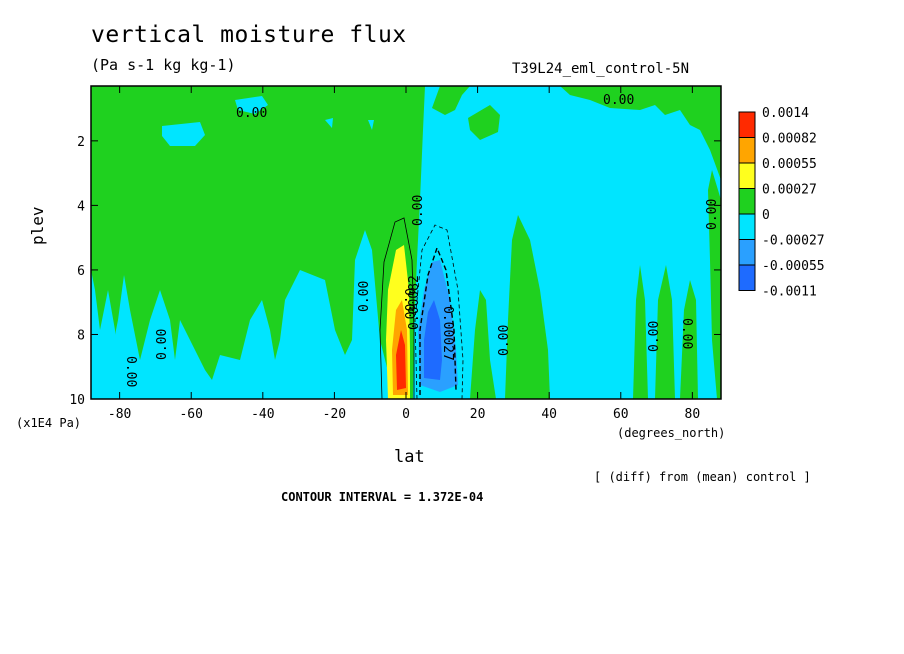  Describe the element at coordinates (371, 125) in the screenshot. I see `region-neg1-sh-hole4` at that location.